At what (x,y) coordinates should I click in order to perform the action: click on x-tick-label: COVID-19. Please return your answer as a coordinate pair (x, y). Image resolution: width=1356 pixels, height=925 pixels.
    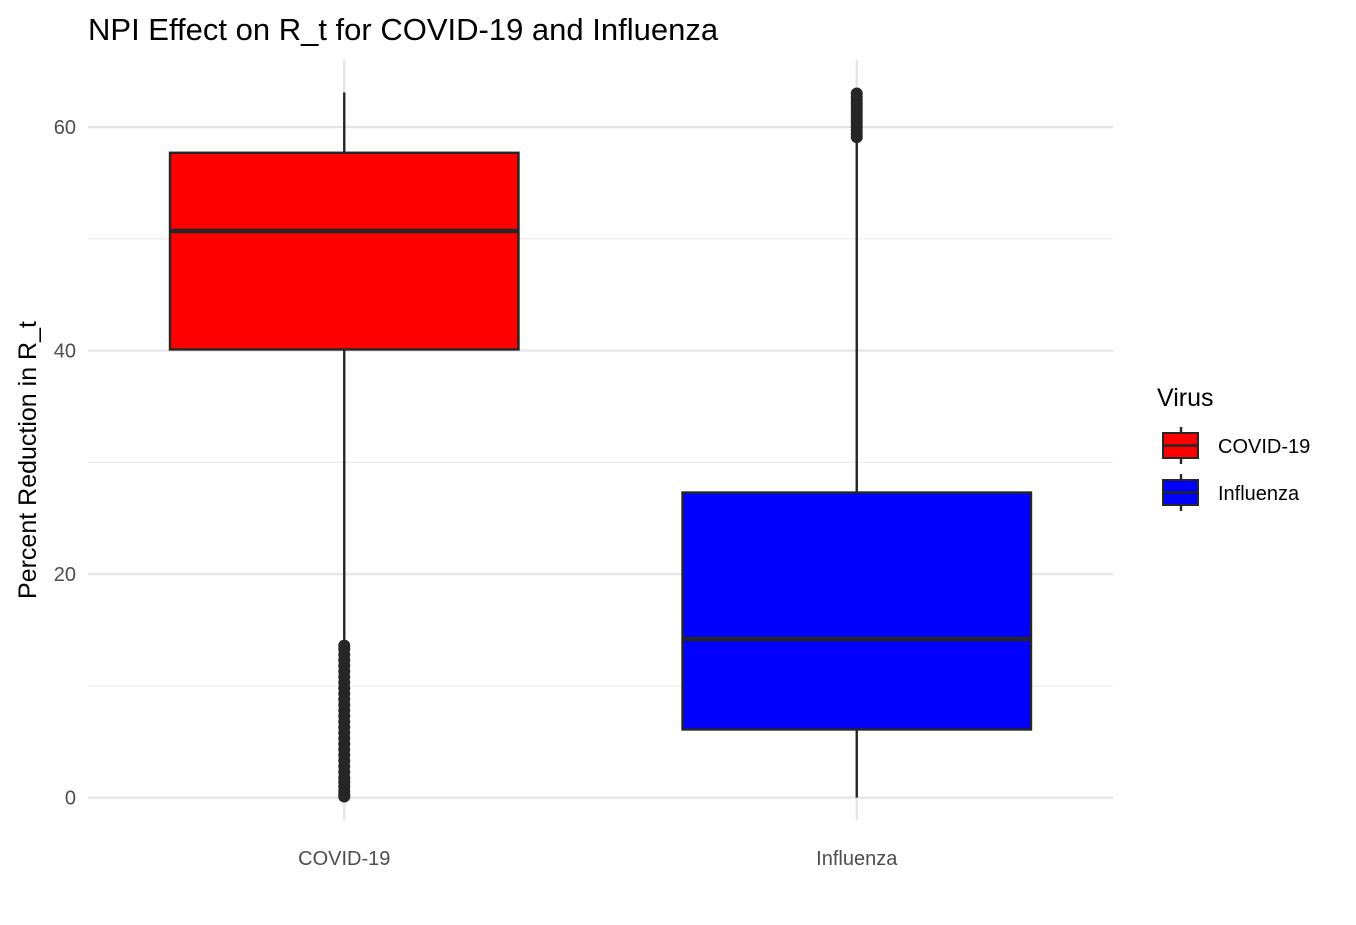
    Looking at the image, I should click on (344, 859).